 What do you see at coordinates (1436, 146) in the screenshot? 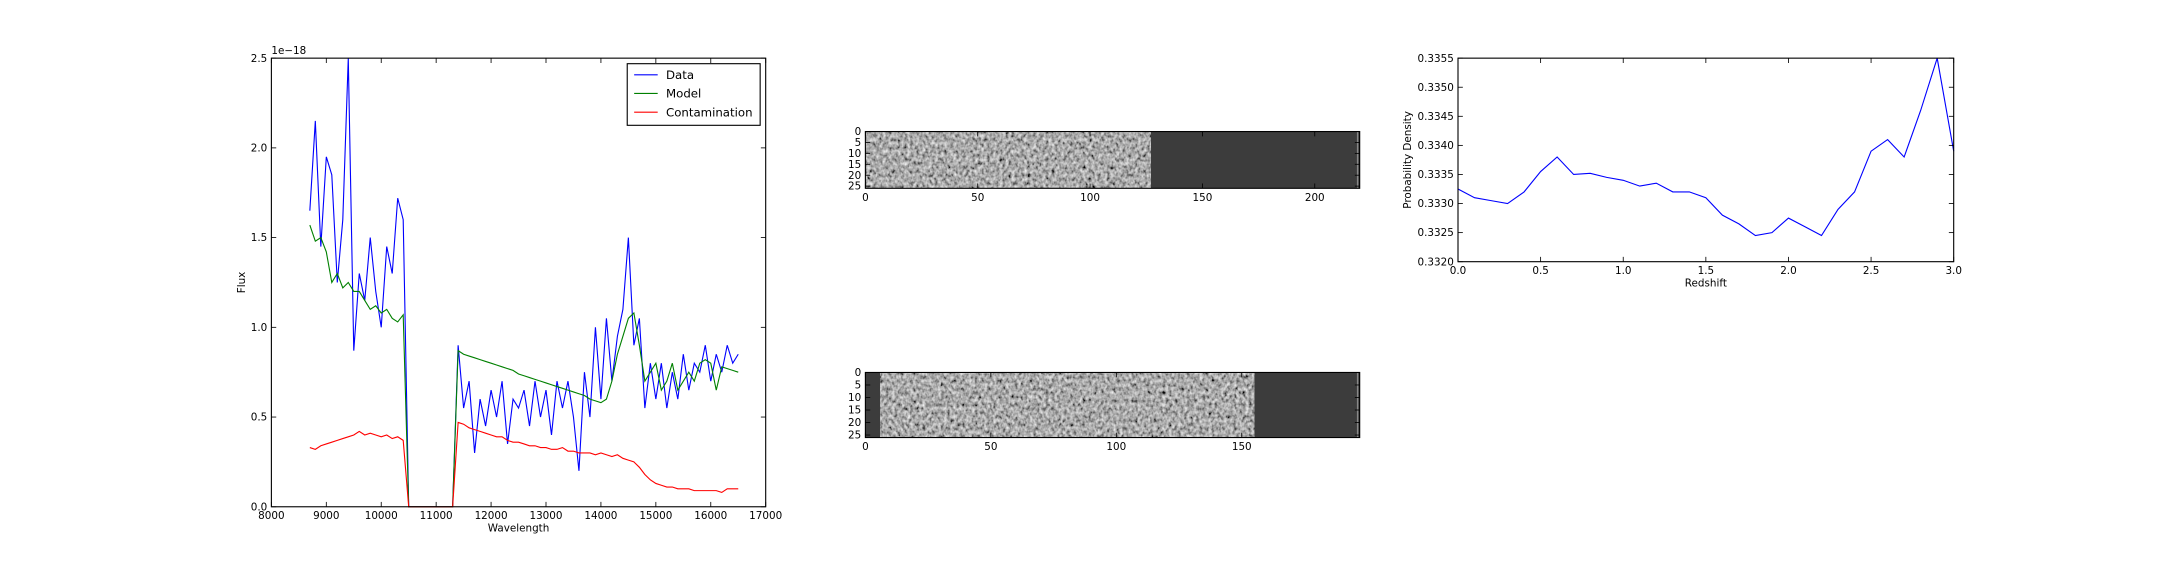
I see `y-tick-label: 0.3340` at bounding box center [1436, 146].